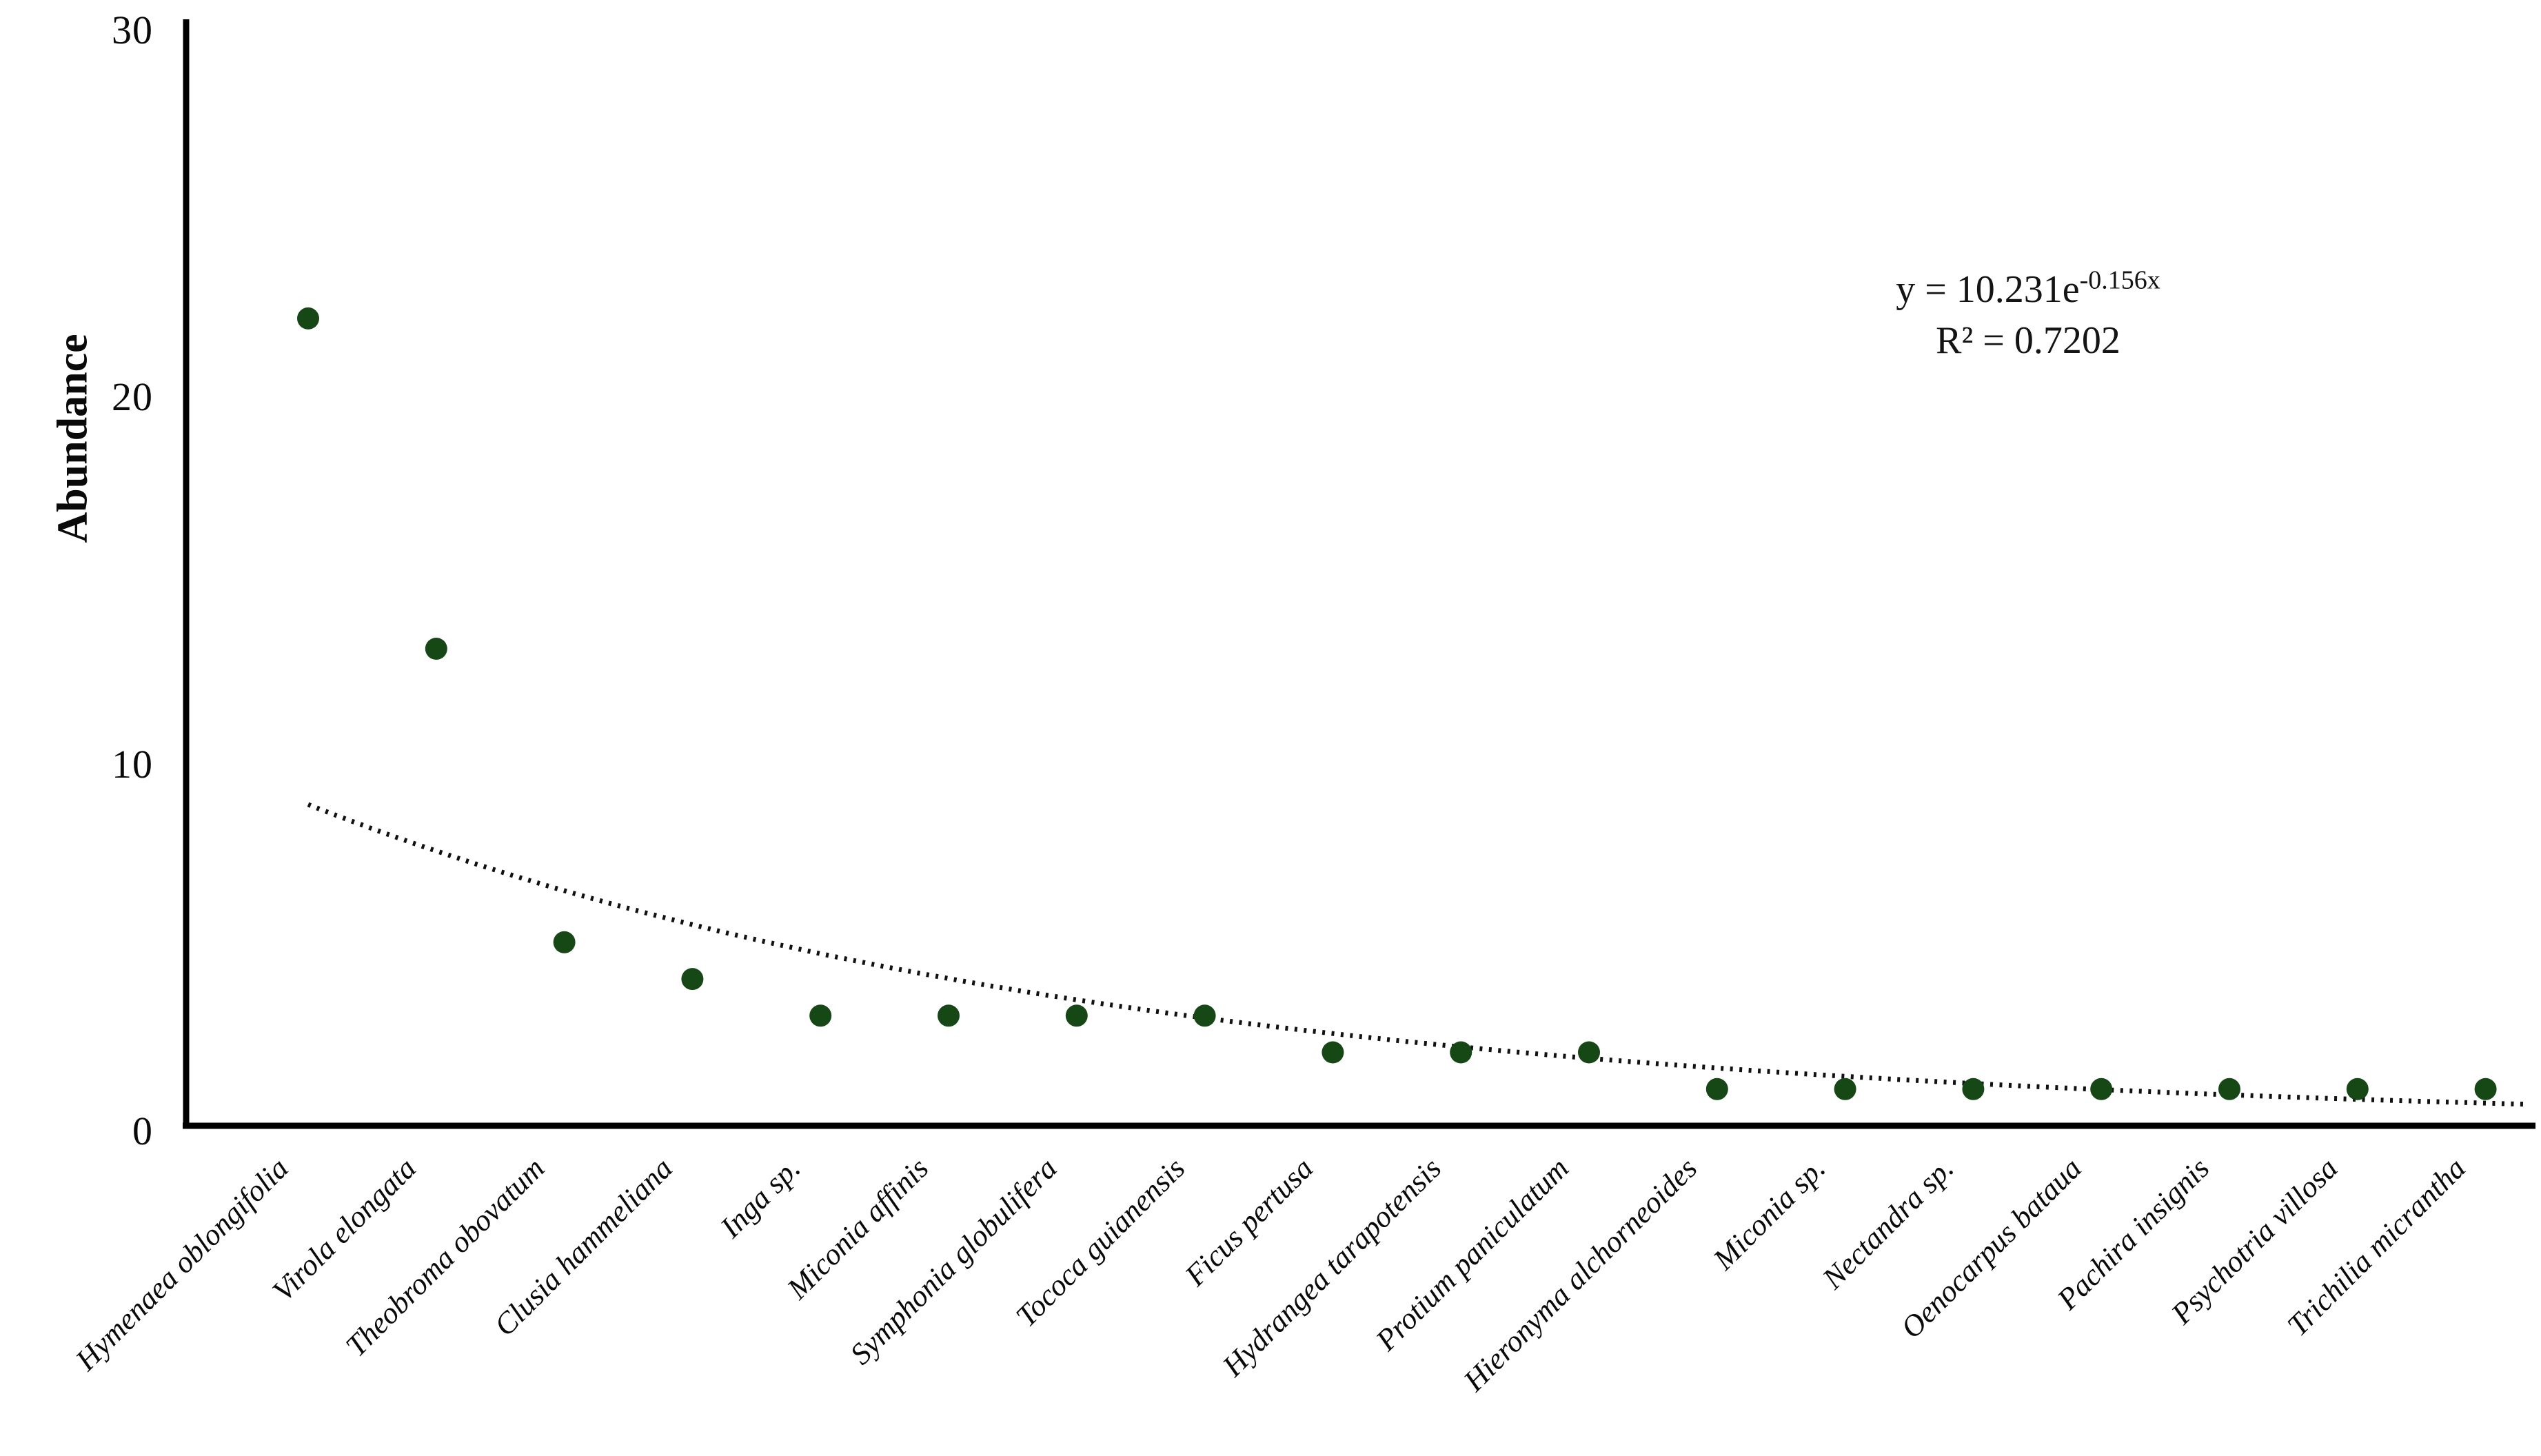  I want to click on trend-equation: y = 10.231e-0.156x, so click(2028, 290).